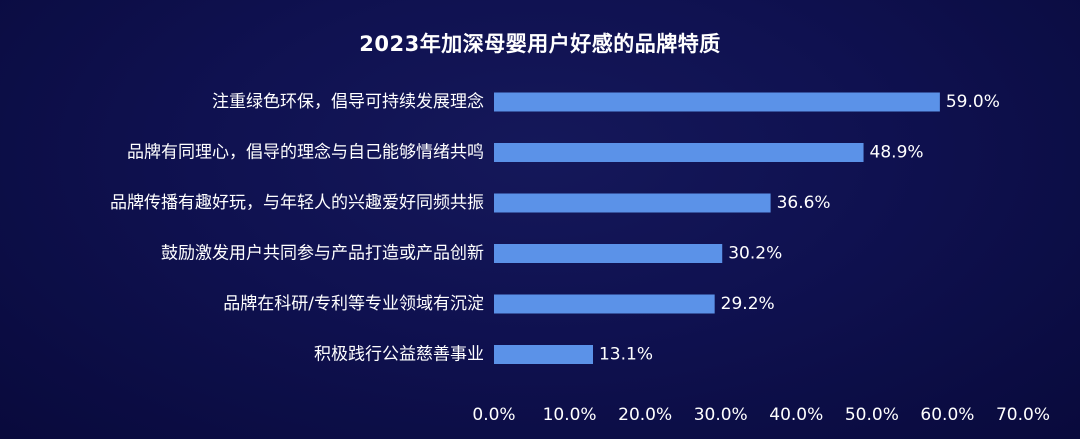 This screenshot has width=1080, height=439. Describe the element at coordinates (493, 415) in the screenshot. I see `x-tick-label: 0.0%` at that location.